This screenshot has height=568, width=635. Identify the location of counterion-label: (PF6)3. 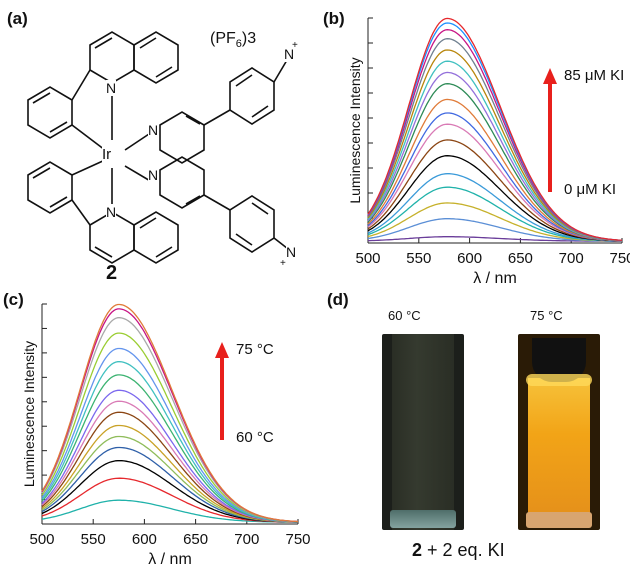
(233, 40).